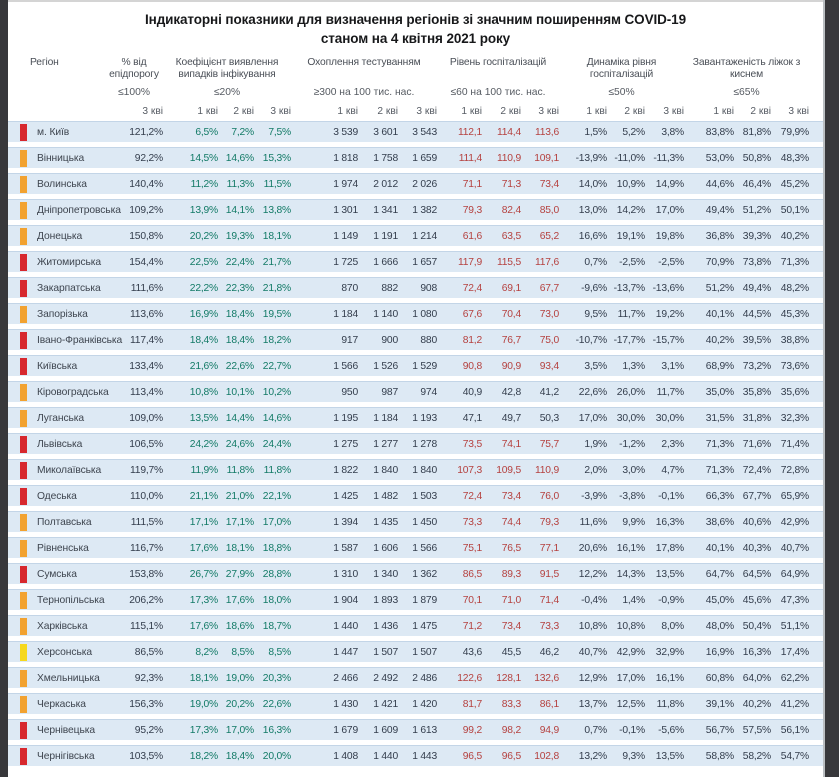  I want to click on cell-hosp-q1: 75,1, so click(472, 548).